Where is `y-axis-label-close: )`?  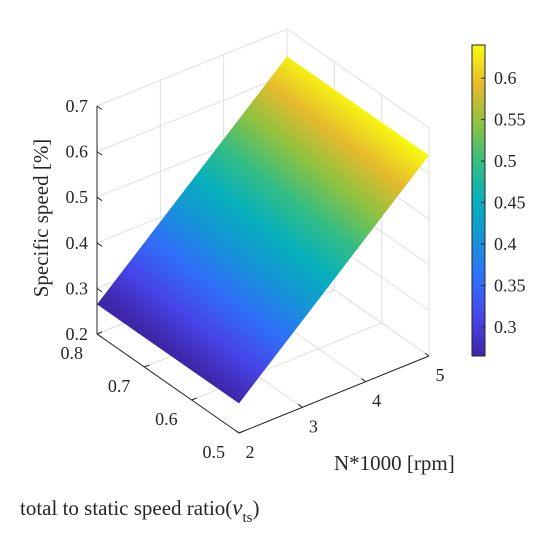
y-axis-label-close: ) is located at coordinates (256, 508).